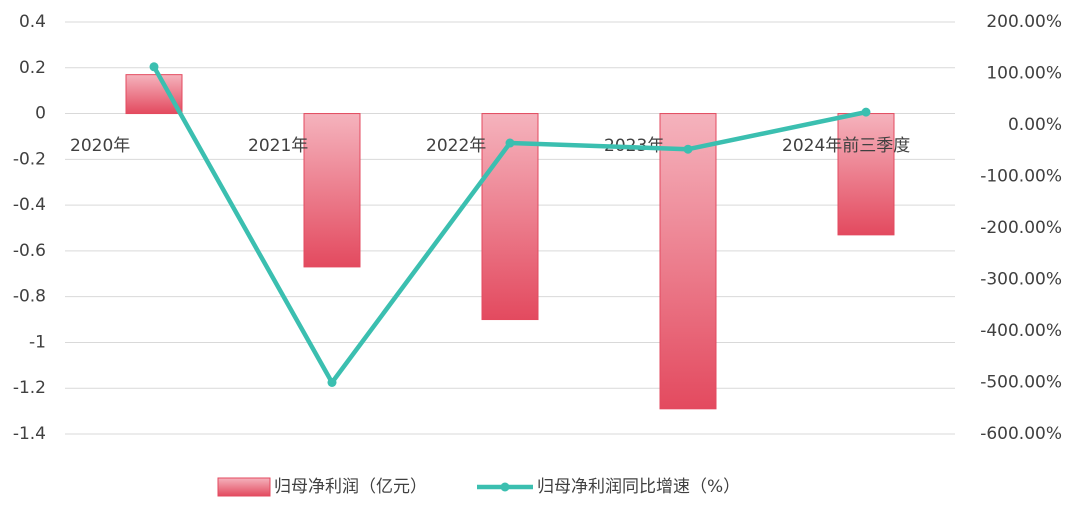 The image size is (1080, 510). I want to click on x-tick-label: 2024年前三季度, so click(846, 146).